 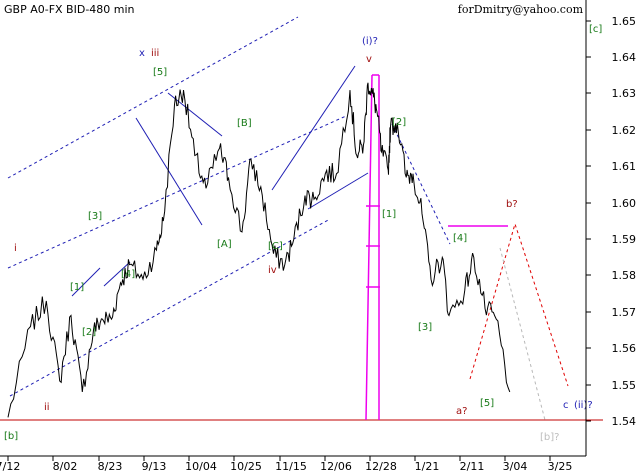 What do you see at coordinates (487, 403) in the screenshot?
I see `wave-label-5-right: [5]` at bounding box center [487, 403].